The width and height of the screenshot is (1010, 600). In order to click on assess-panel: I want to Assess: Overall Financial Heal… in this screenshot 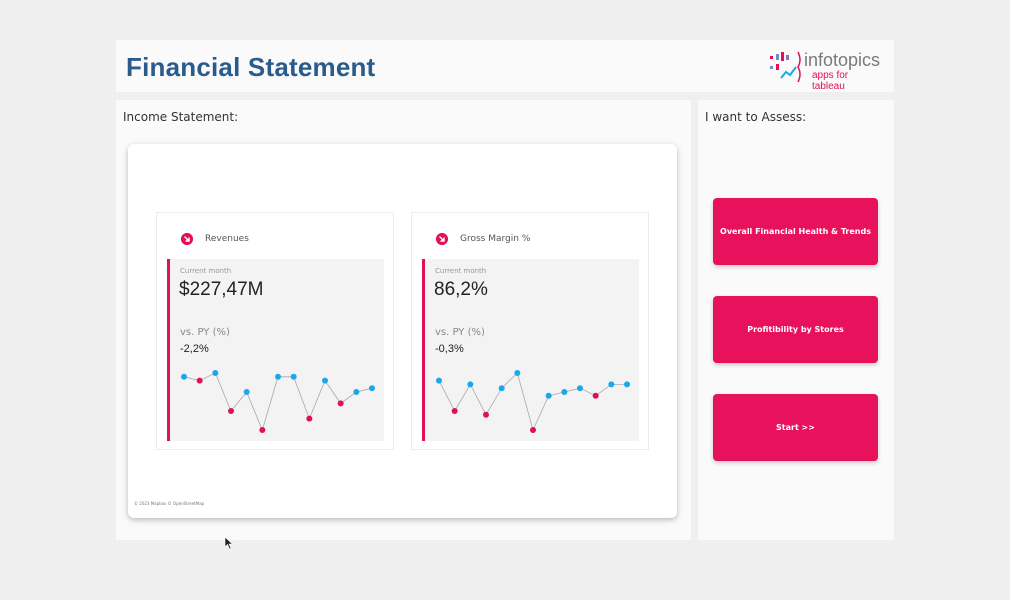, I will do `click(796, 320)`.